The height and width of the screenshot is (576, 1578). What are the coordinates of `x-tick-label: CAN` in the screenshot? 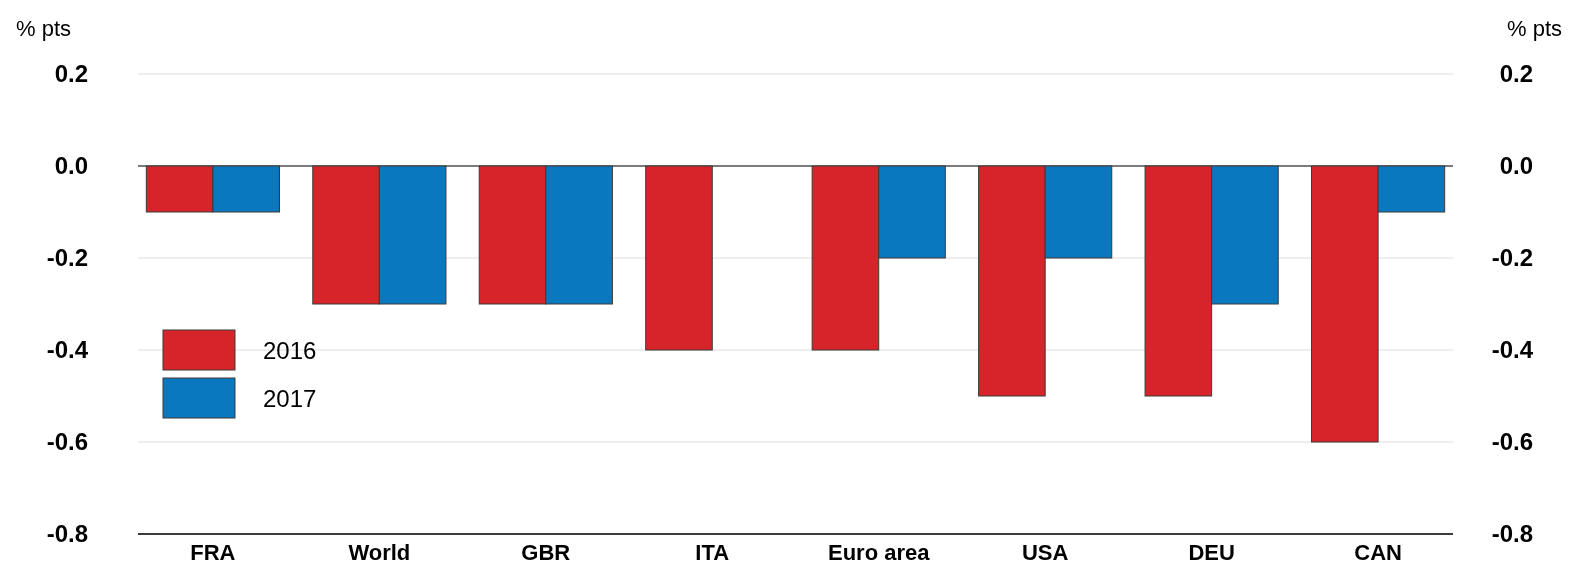 It's located at (1378, 552).